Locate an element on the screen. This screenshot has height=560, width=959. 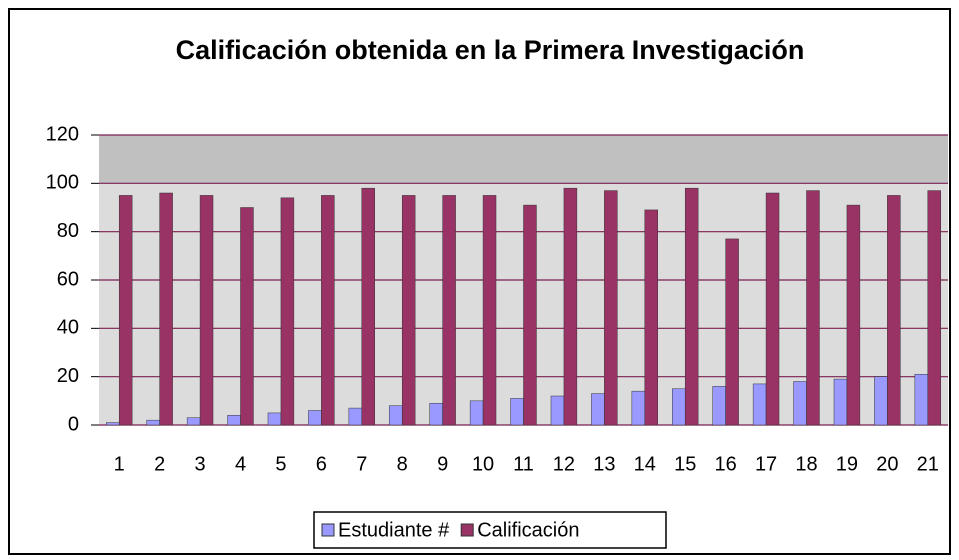
y-tick-label: 100 is located at coordinates (62, 183).